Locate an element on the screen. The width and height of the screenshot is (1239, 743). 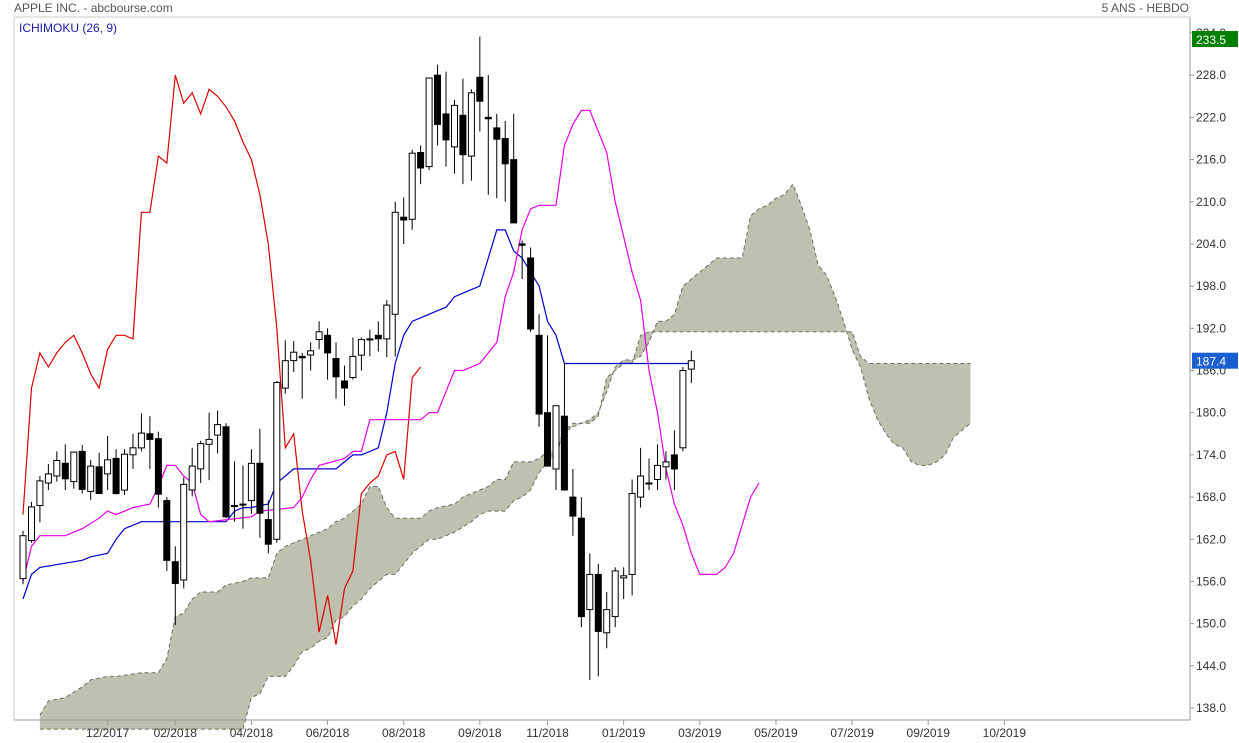
last-price-badge is located at coordinates (1215, 360).